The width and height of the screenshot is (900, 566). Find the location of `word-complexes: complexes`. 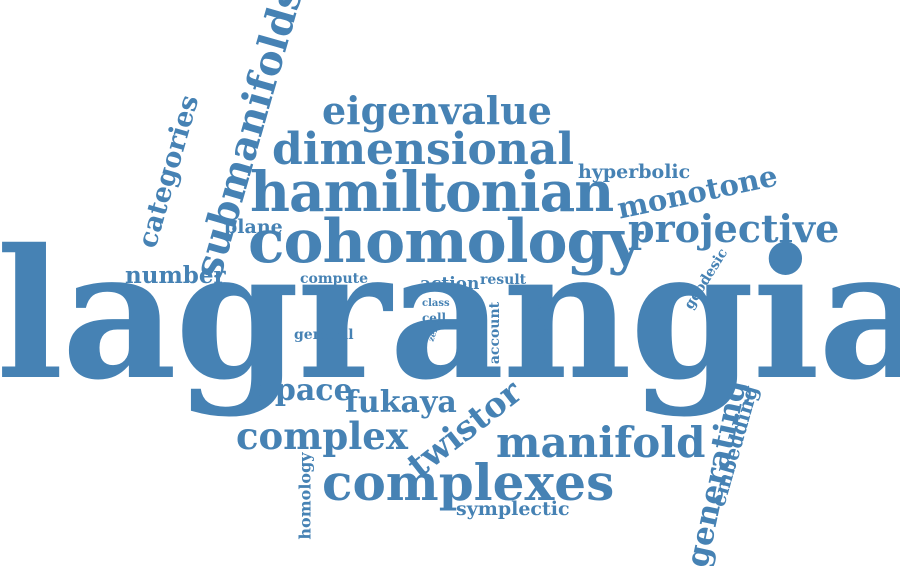

word-complexes: complexes is located at coordinates (468, 482).